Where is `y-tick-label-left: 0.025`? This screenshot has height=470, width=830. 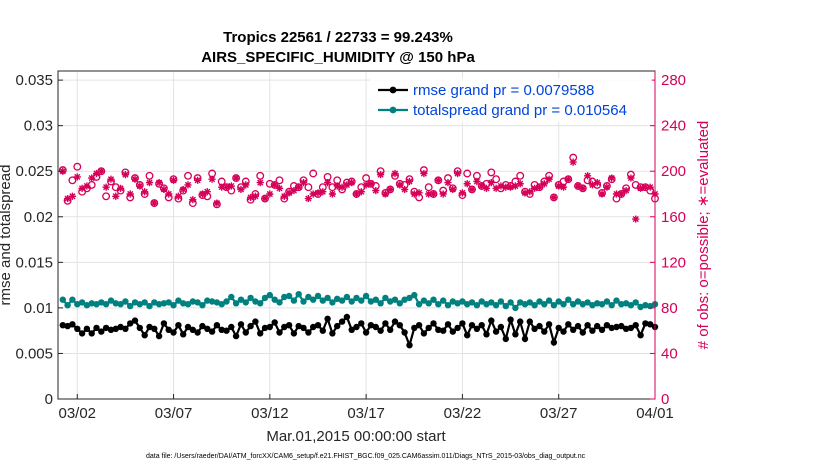
y-tick-label-left: 0.025 is located at coordinates (34, 171).